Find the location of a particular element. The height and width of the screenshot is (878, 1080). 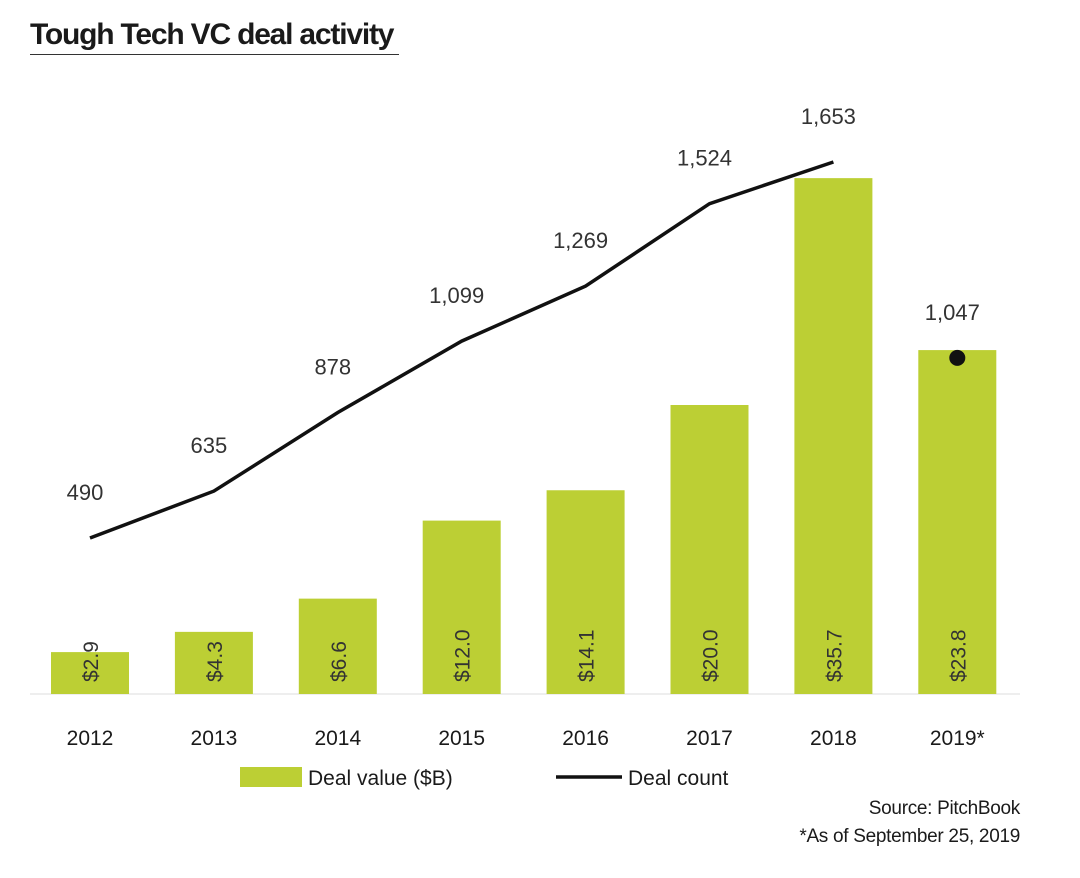

bar-2013 is located at coordinates (213, 662).